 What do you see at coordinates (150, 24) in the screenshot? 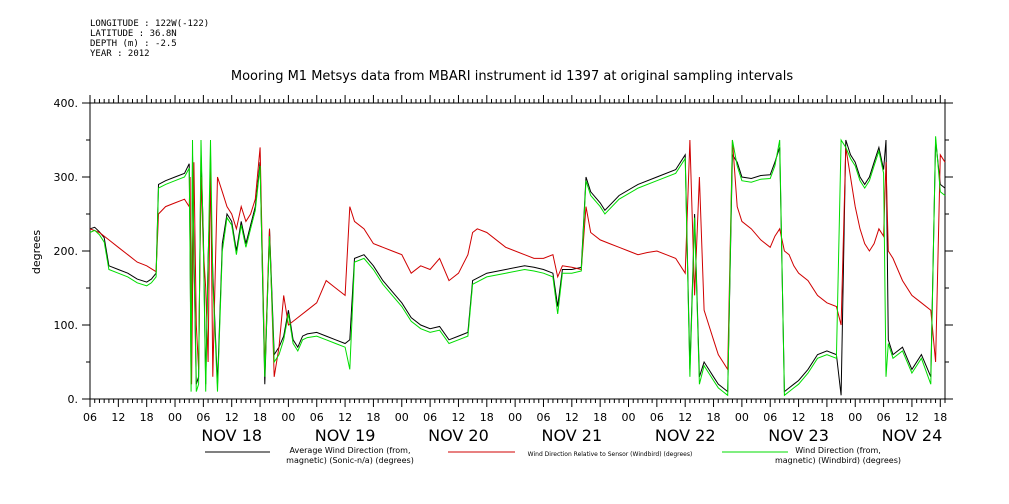
I see `longitude-text: LONGITUDE : 122W(-122)` at bounding box center [150, 24].